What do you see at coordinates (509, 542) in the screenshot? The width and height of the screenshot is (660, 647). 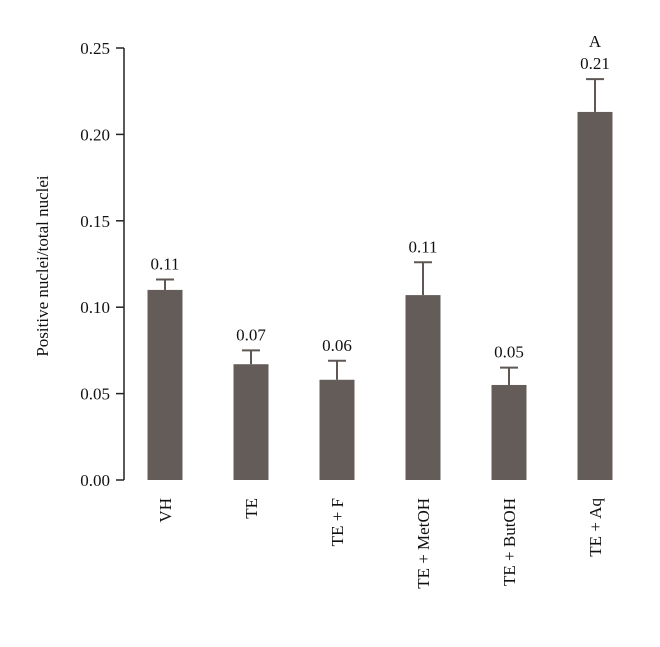 I see `category-label: TE + ButOH` at bounding box center [509, 542].